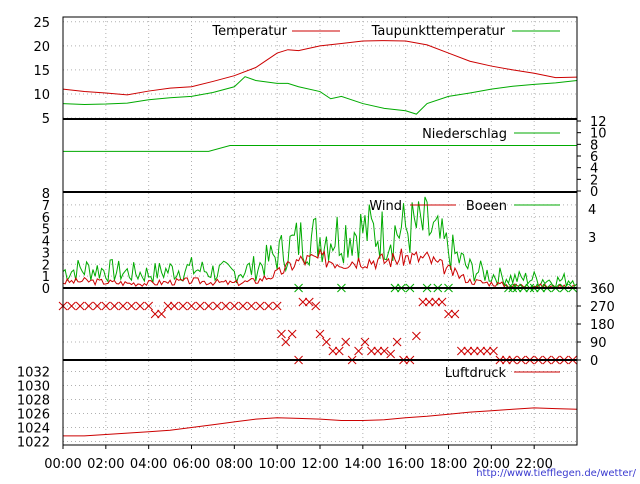 This screenshot has height=484, width=640. What do you see at coordinates (438, 31) in the screenshot?
I see `legend-label: Taupunkttemperatur` at bounding box center [438, 31].